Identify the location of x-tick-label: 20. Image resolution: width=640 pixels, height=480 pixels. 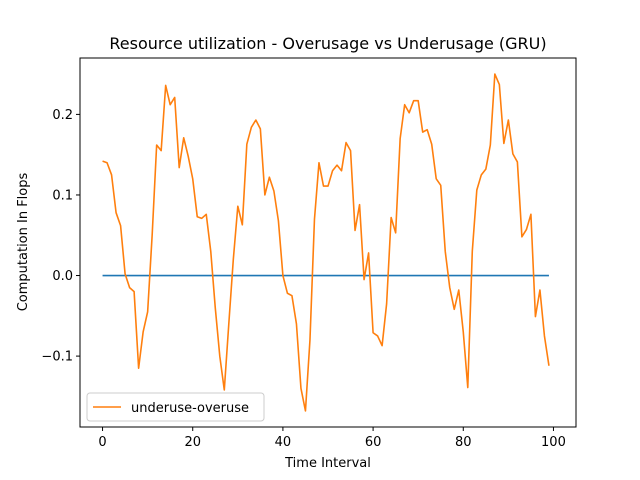
(192, 442).